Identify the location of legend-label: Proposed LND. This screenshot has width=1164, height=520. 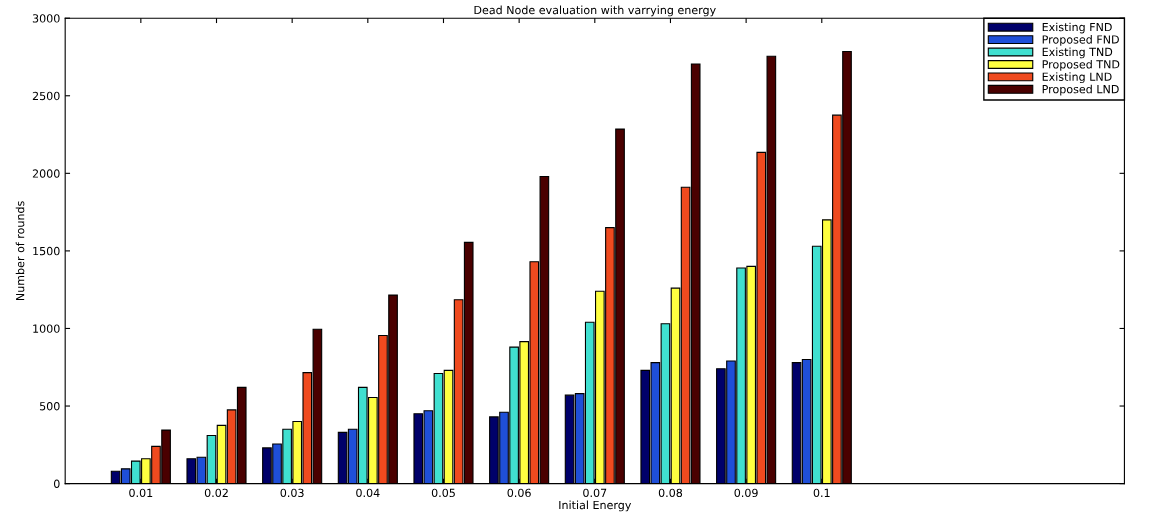
(1080, 90).